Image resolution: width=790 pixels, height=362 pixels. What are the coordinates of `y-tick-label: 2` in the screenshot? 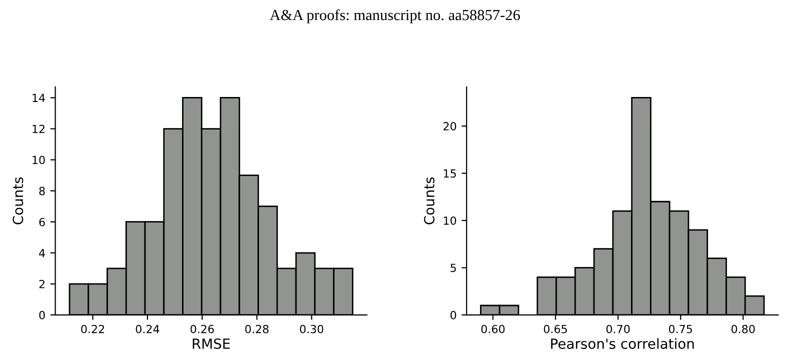 It's located at (41, 284).